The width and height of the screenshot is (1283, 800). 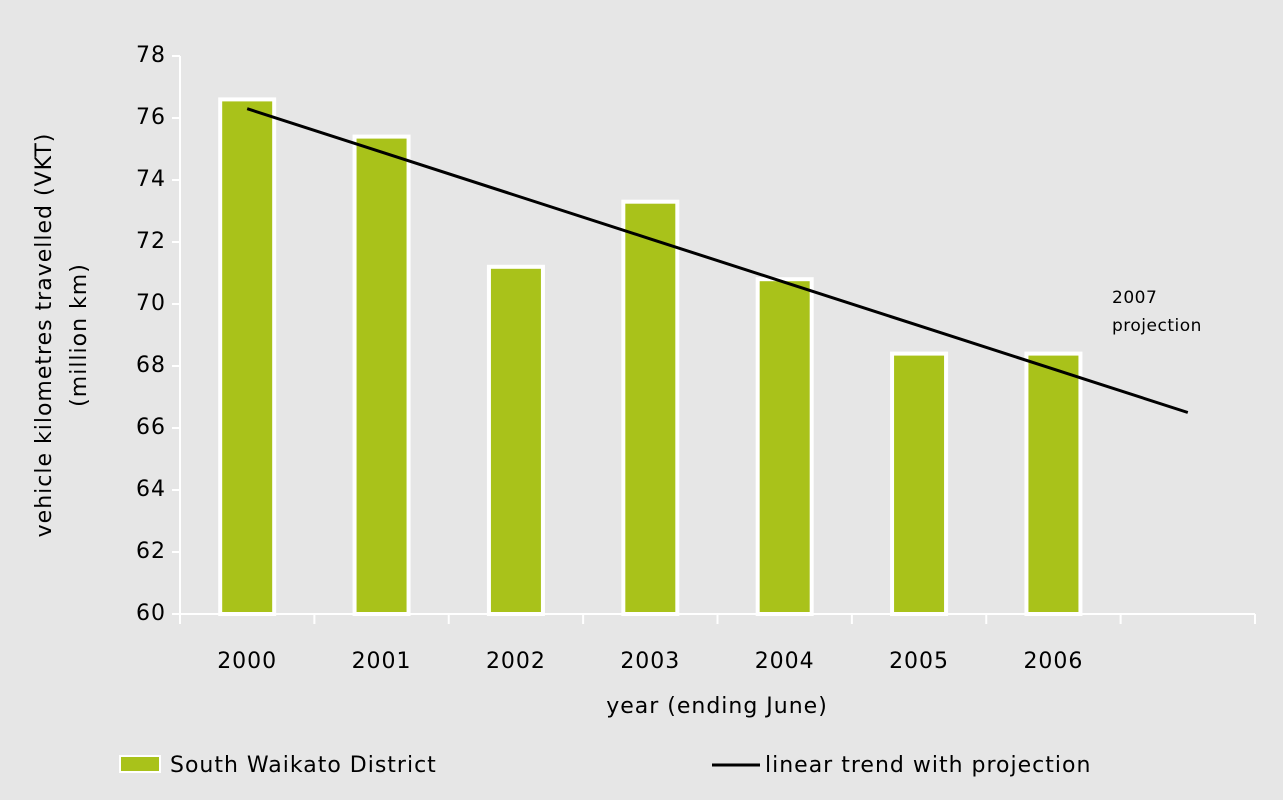 I want to click on annotation: 2007, so click(x=1134, y=298).